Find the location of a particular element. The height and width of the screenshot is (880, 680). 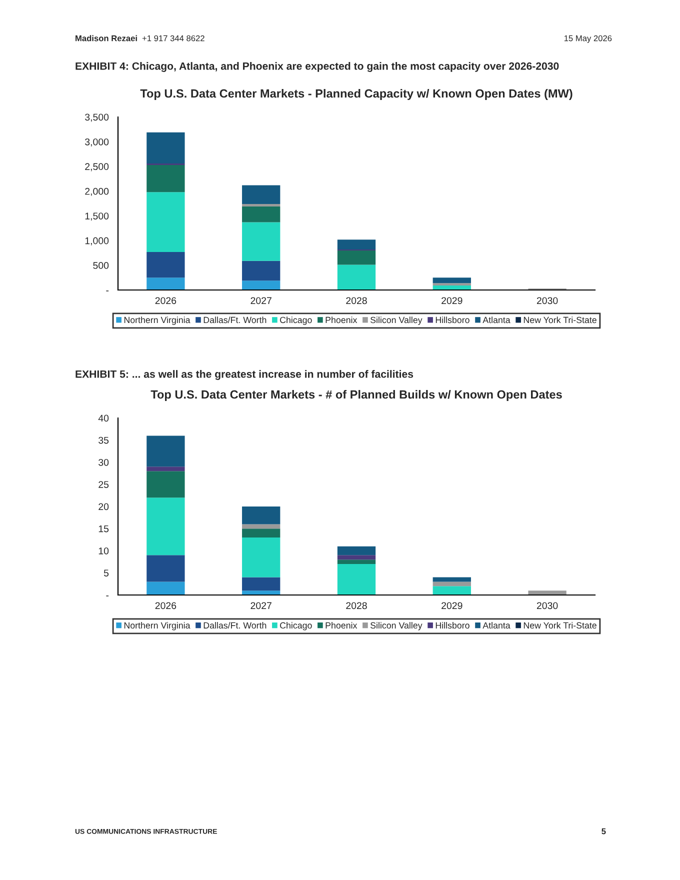

chart-title: Top U.S. Data Center Markets - Planned Capacity w/ Known Open Dates (MW) is located at coordinates (356, 94).